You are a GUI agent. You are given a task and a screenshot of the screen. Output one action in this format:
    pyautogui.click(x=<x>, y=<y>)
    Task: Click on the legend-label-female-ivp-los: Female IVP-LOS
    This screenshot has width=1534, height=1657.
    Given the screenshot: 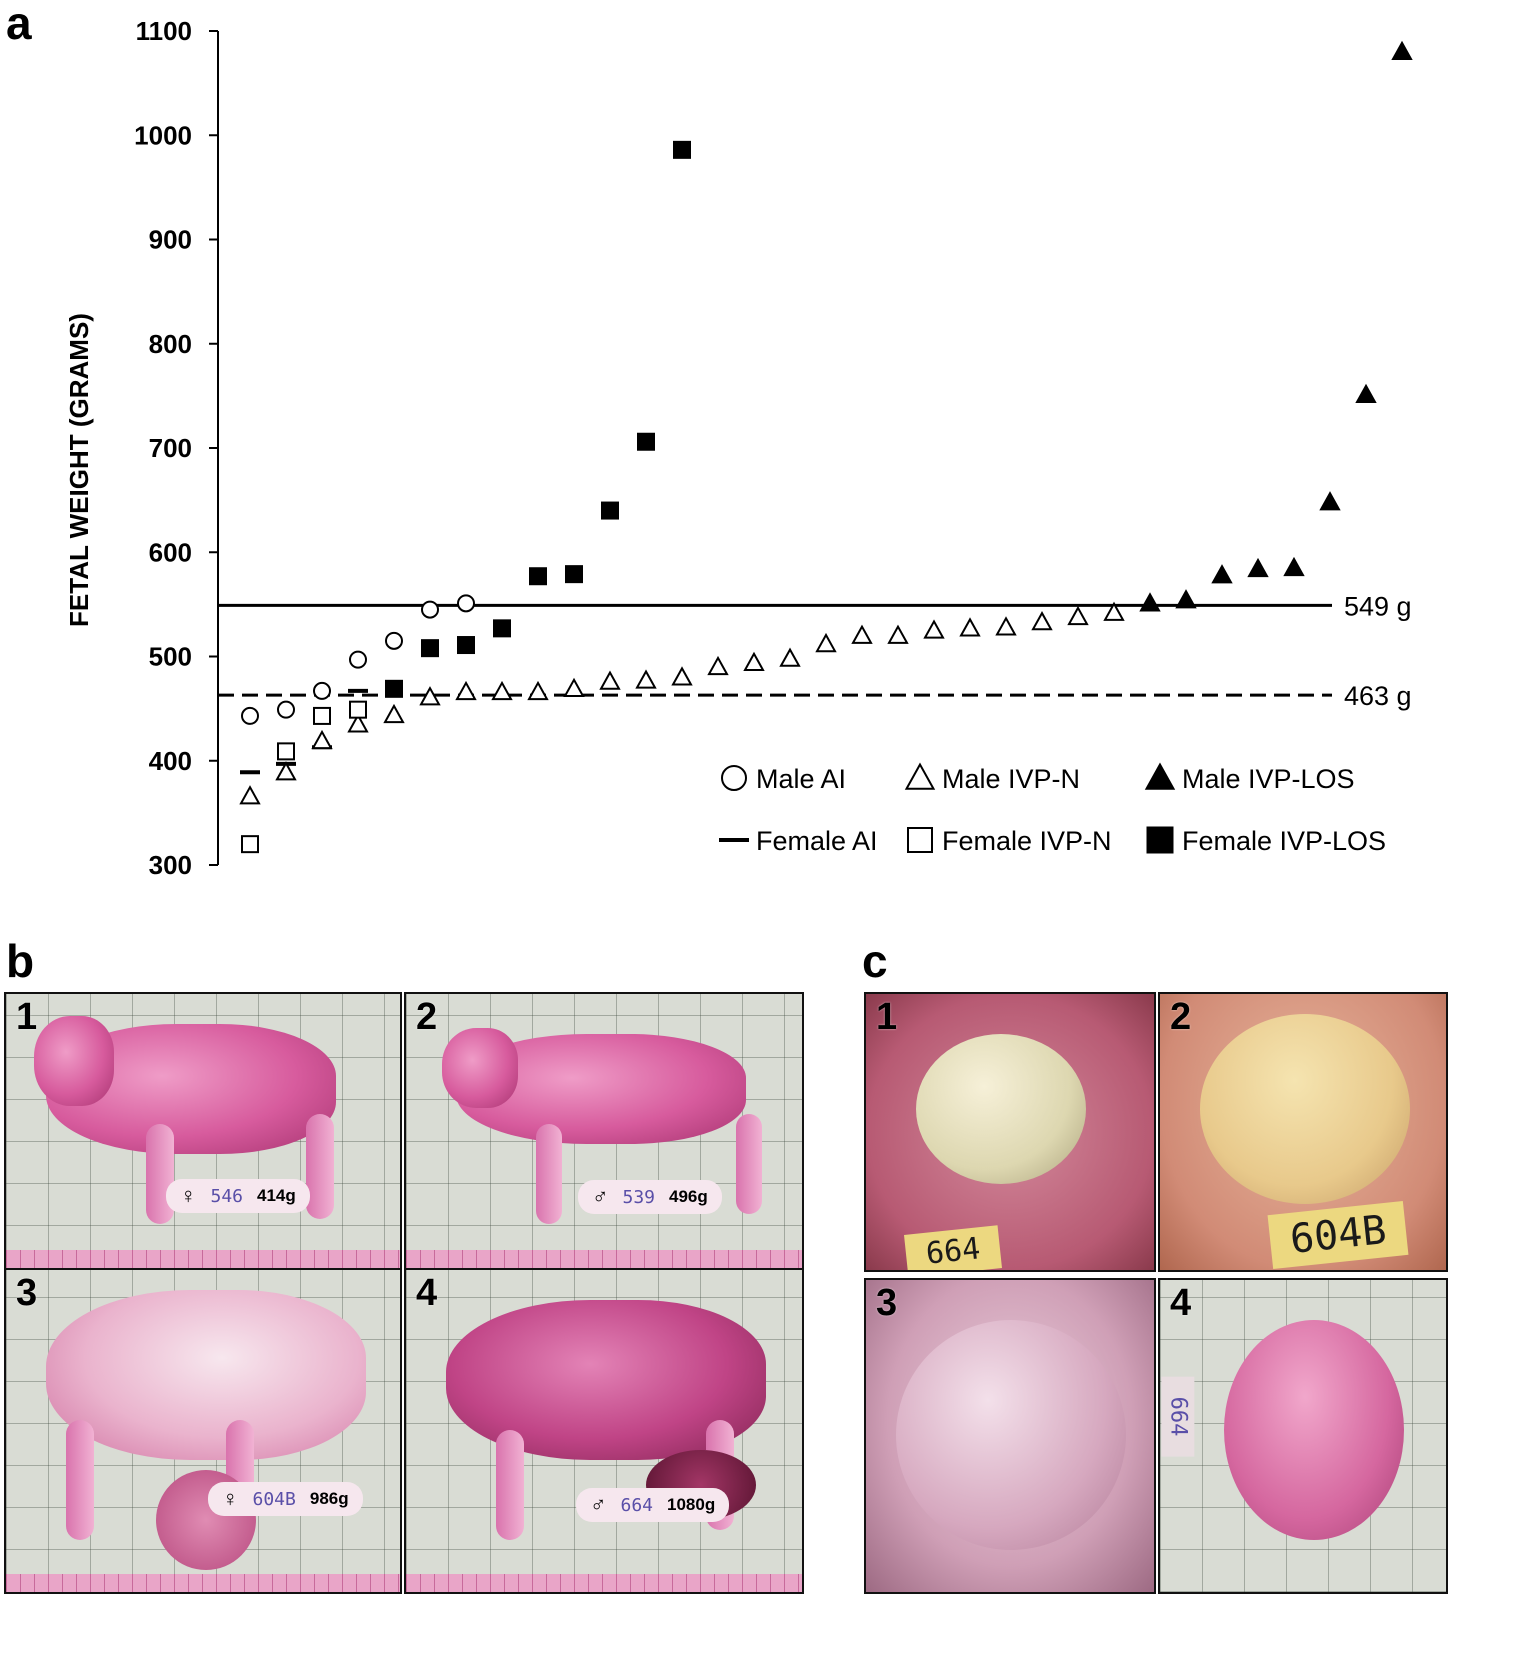 What is the action you would take?
    pyautogui.click(x=1284, y=841)
    